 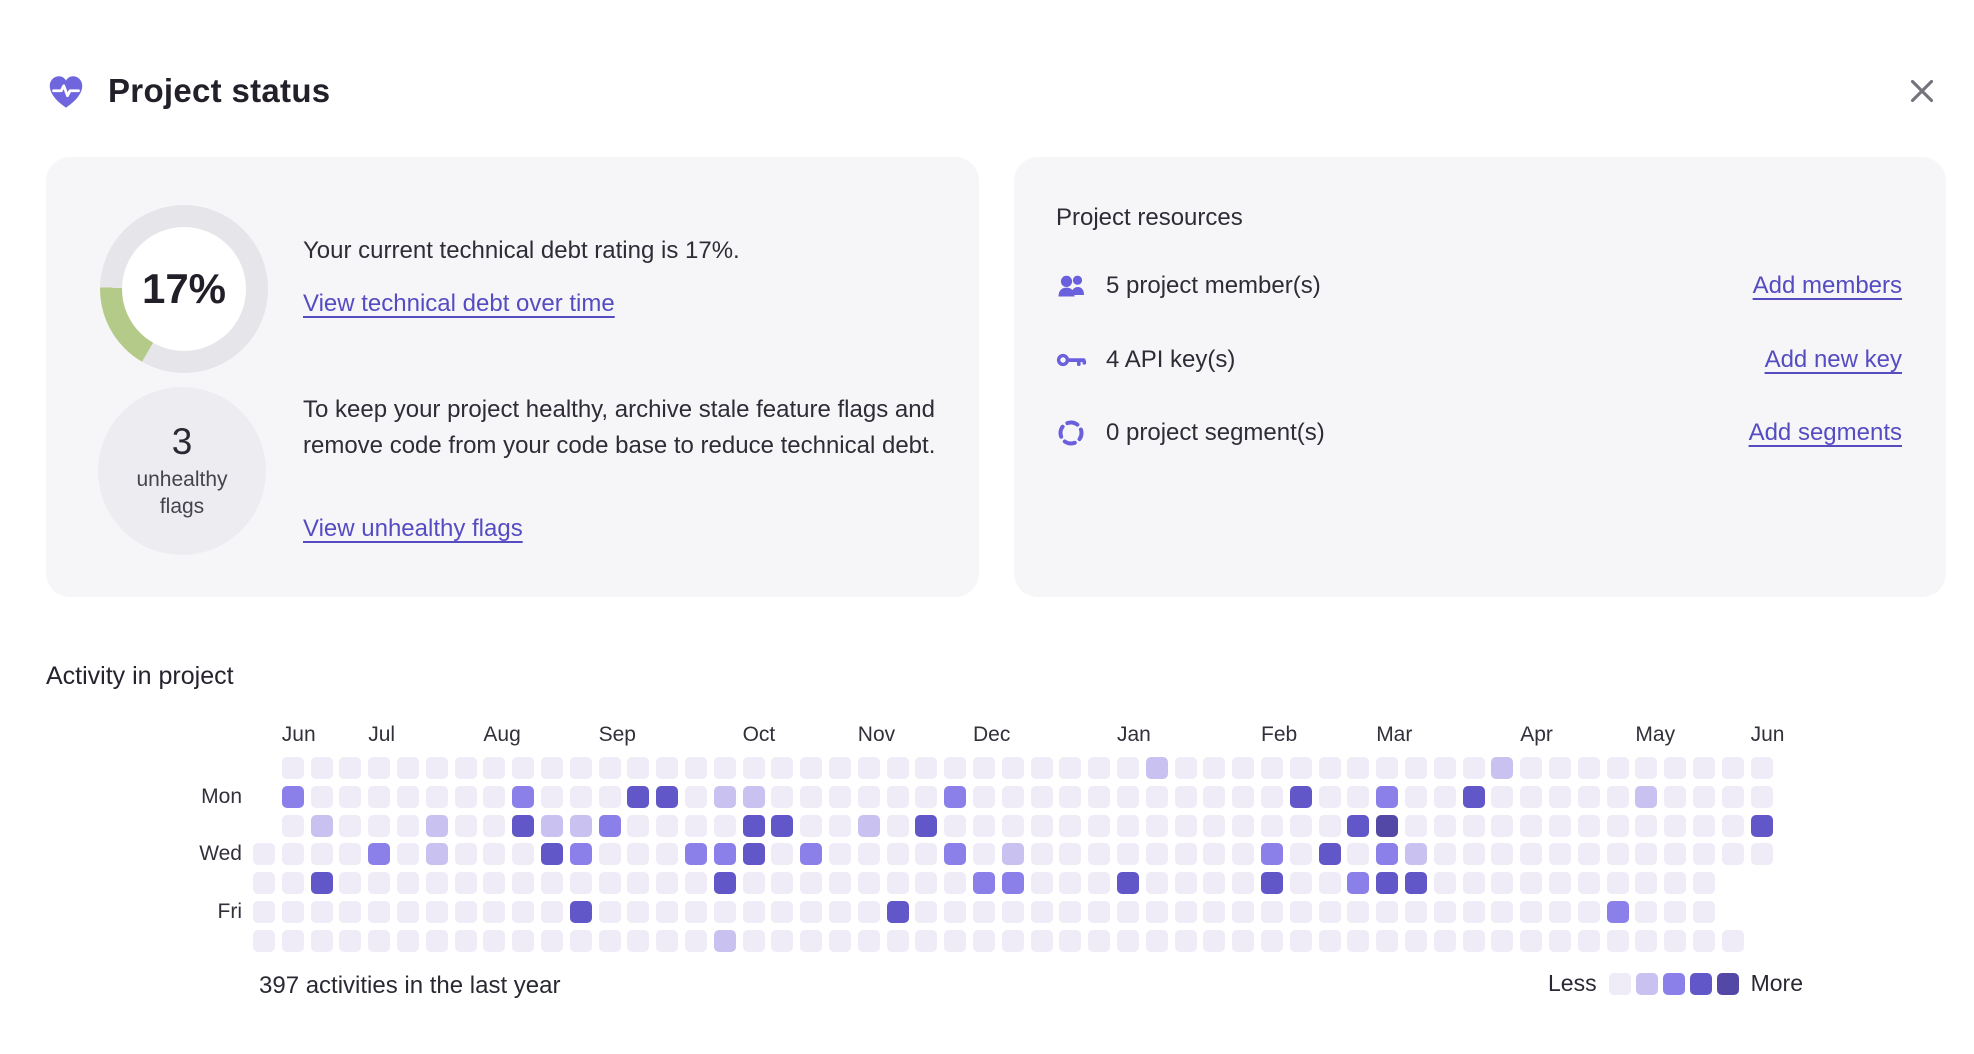 What do you see at coordinates (459, 303) in the screenshot?
I see `view-technical-debt-link: View technical debt over time` at bounding box center [459, 303].